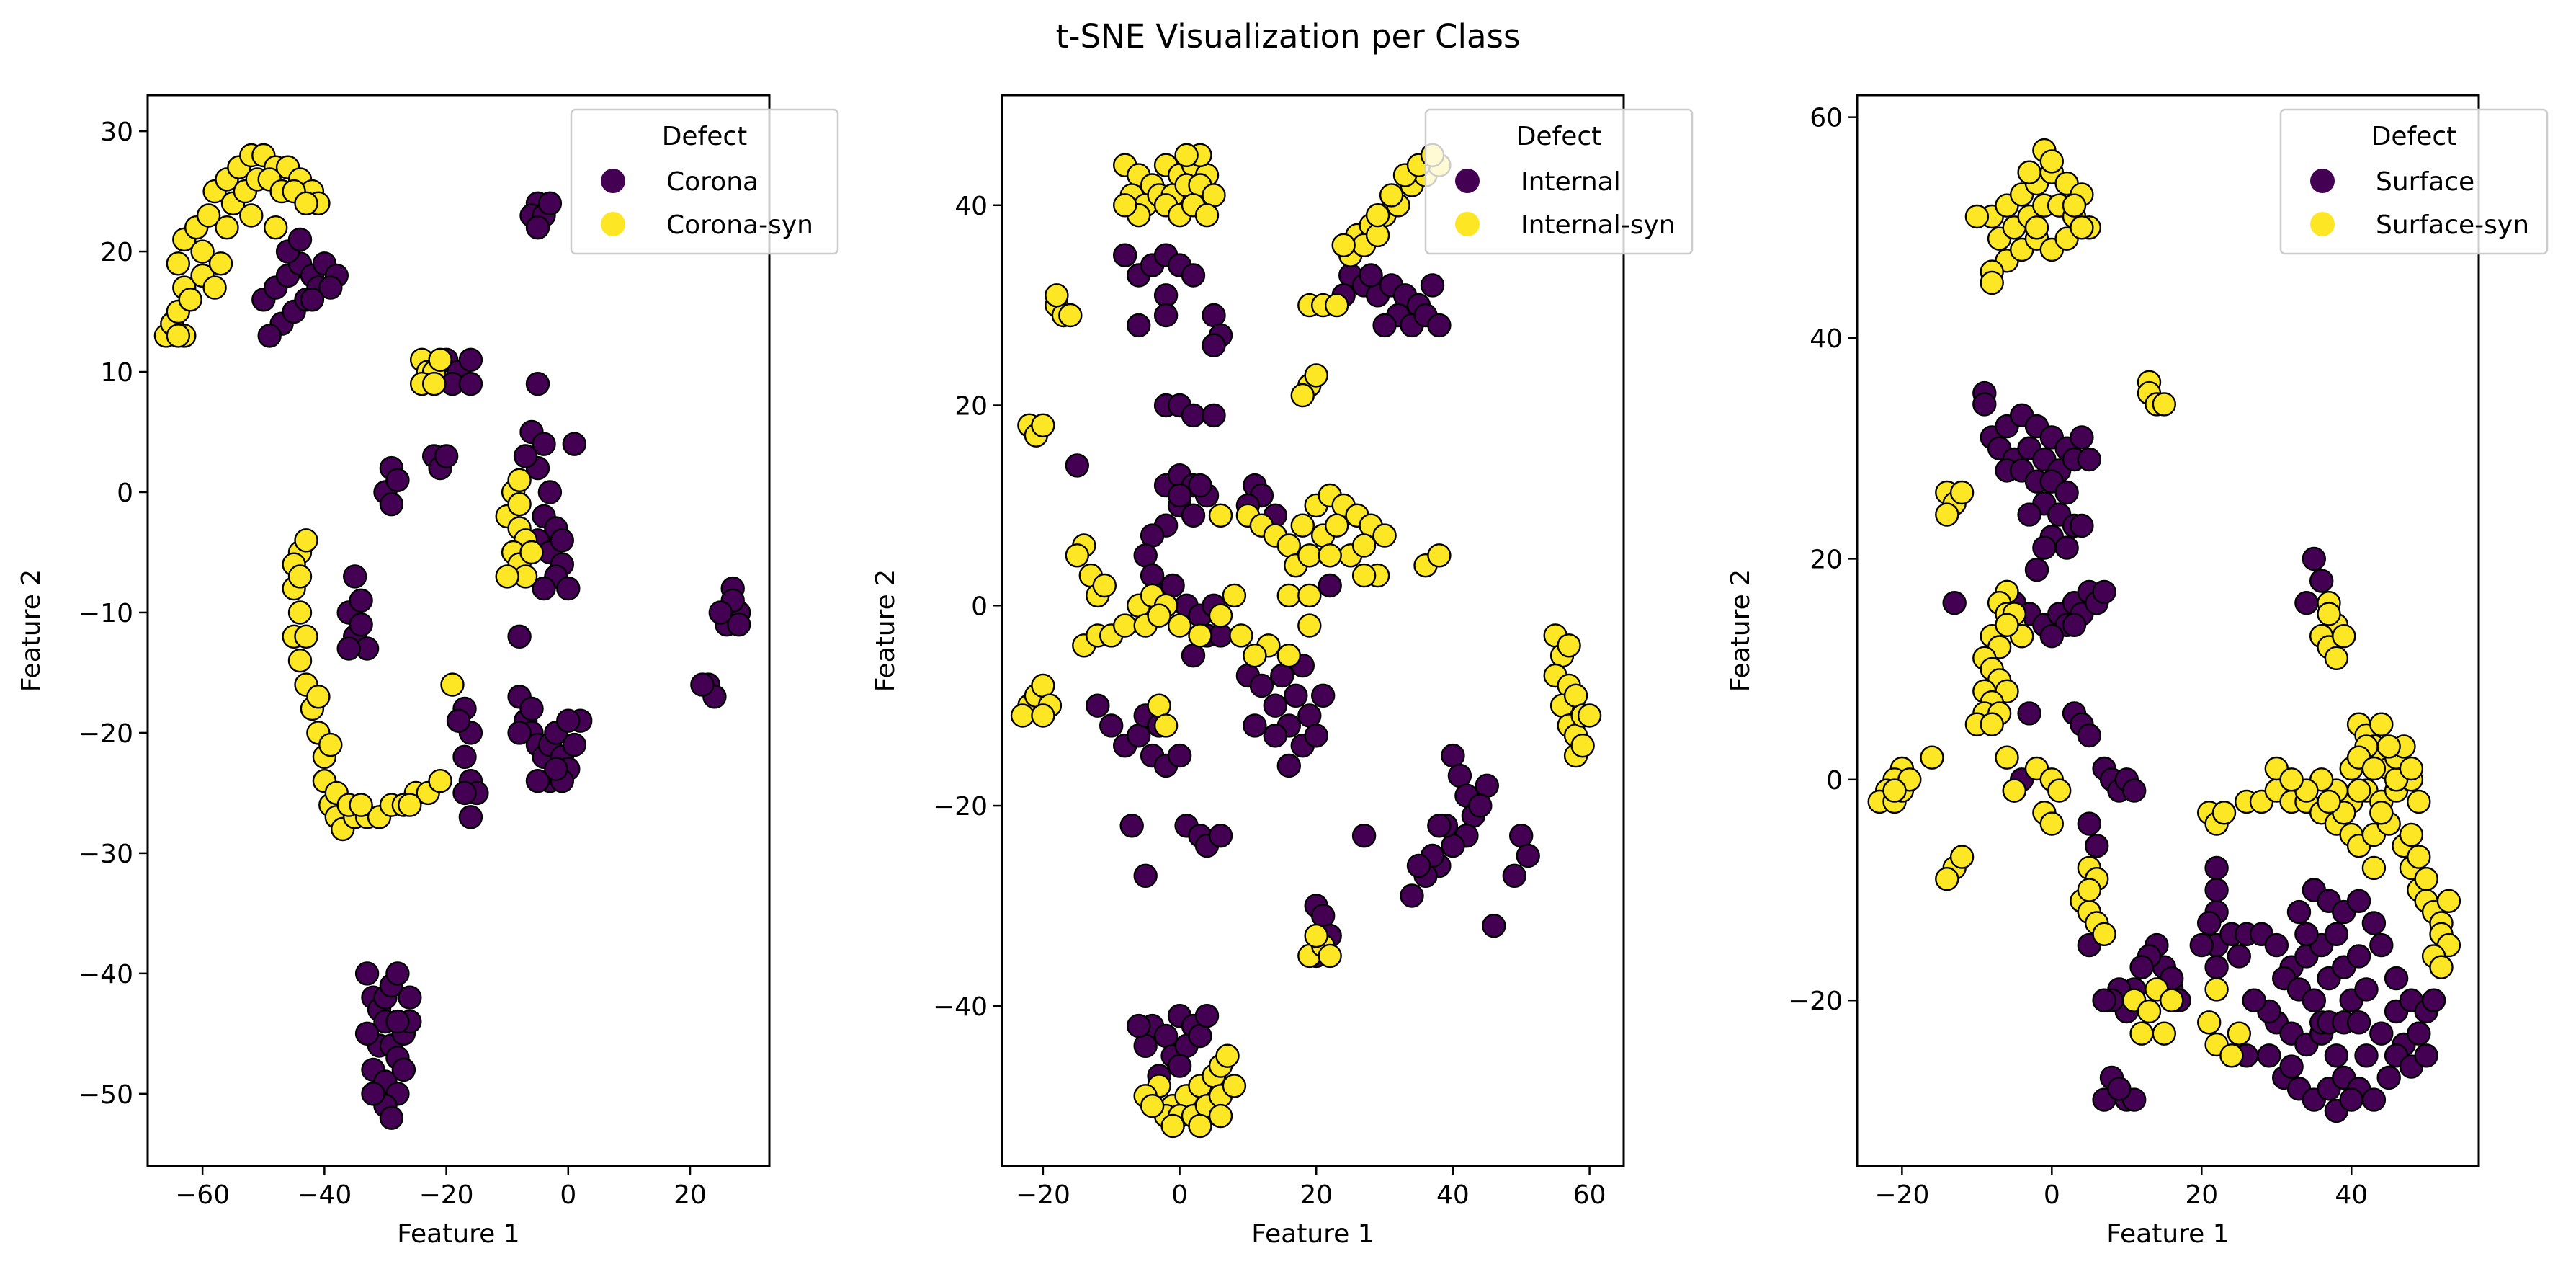  I want to click on legend-label-real: Surface, so click(2425, 182).